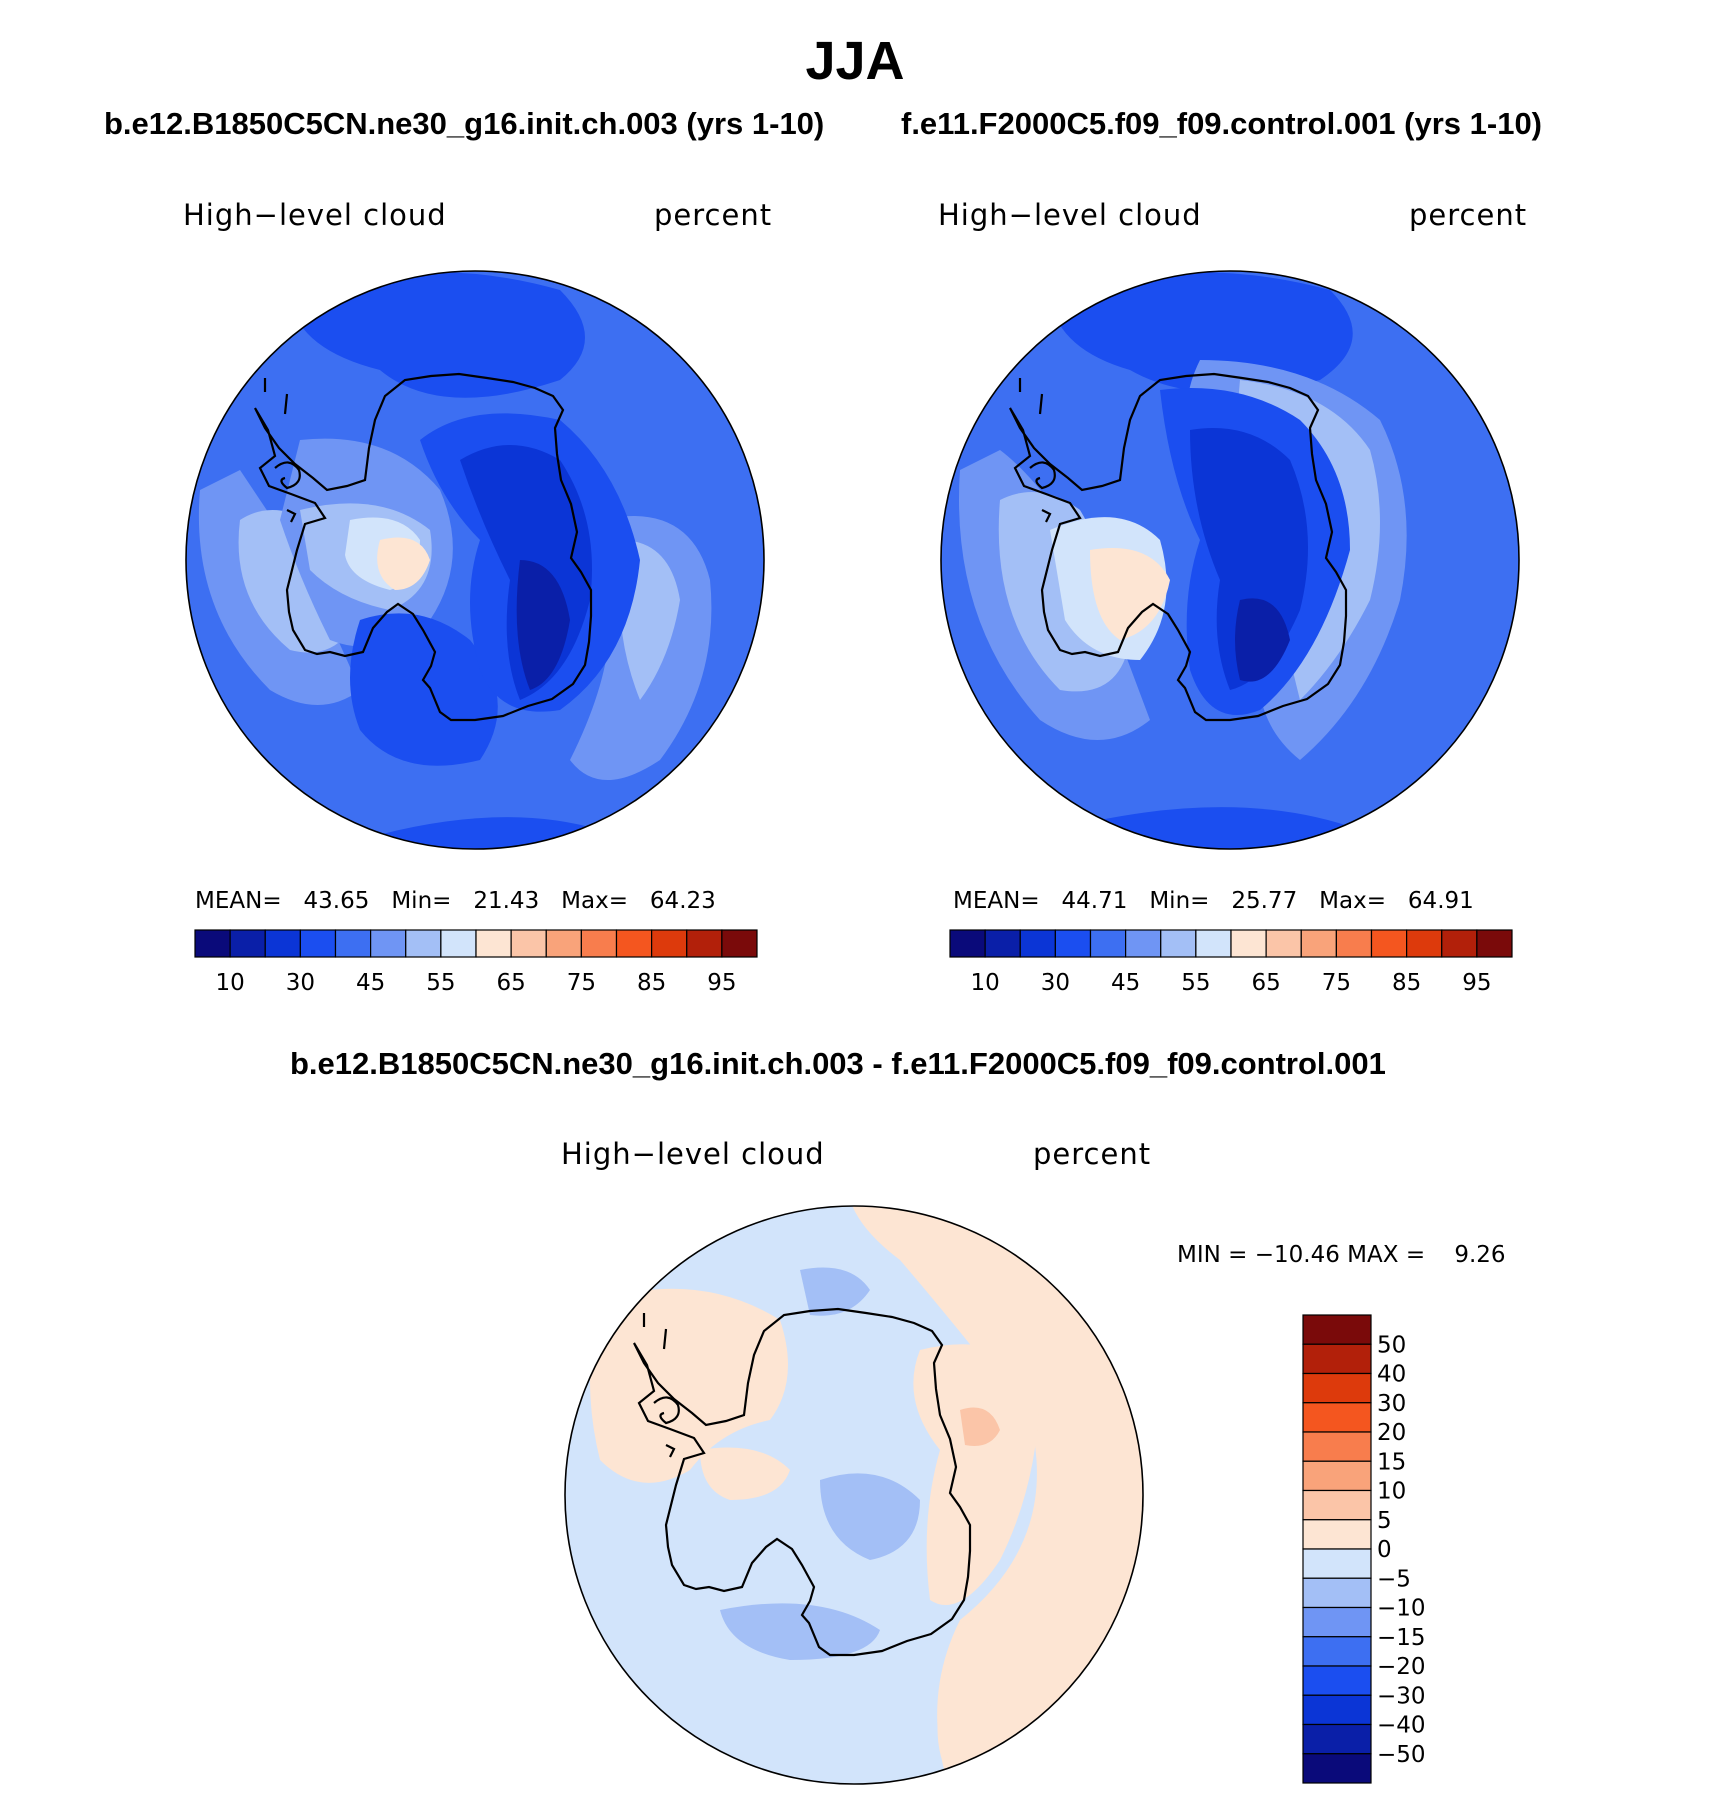 This screenshot has height=1794, width=1710. What do you see at coordinates (506, 901) in the screenshot?
I see `min-value: 21.43` at bounding box center [506, 901].